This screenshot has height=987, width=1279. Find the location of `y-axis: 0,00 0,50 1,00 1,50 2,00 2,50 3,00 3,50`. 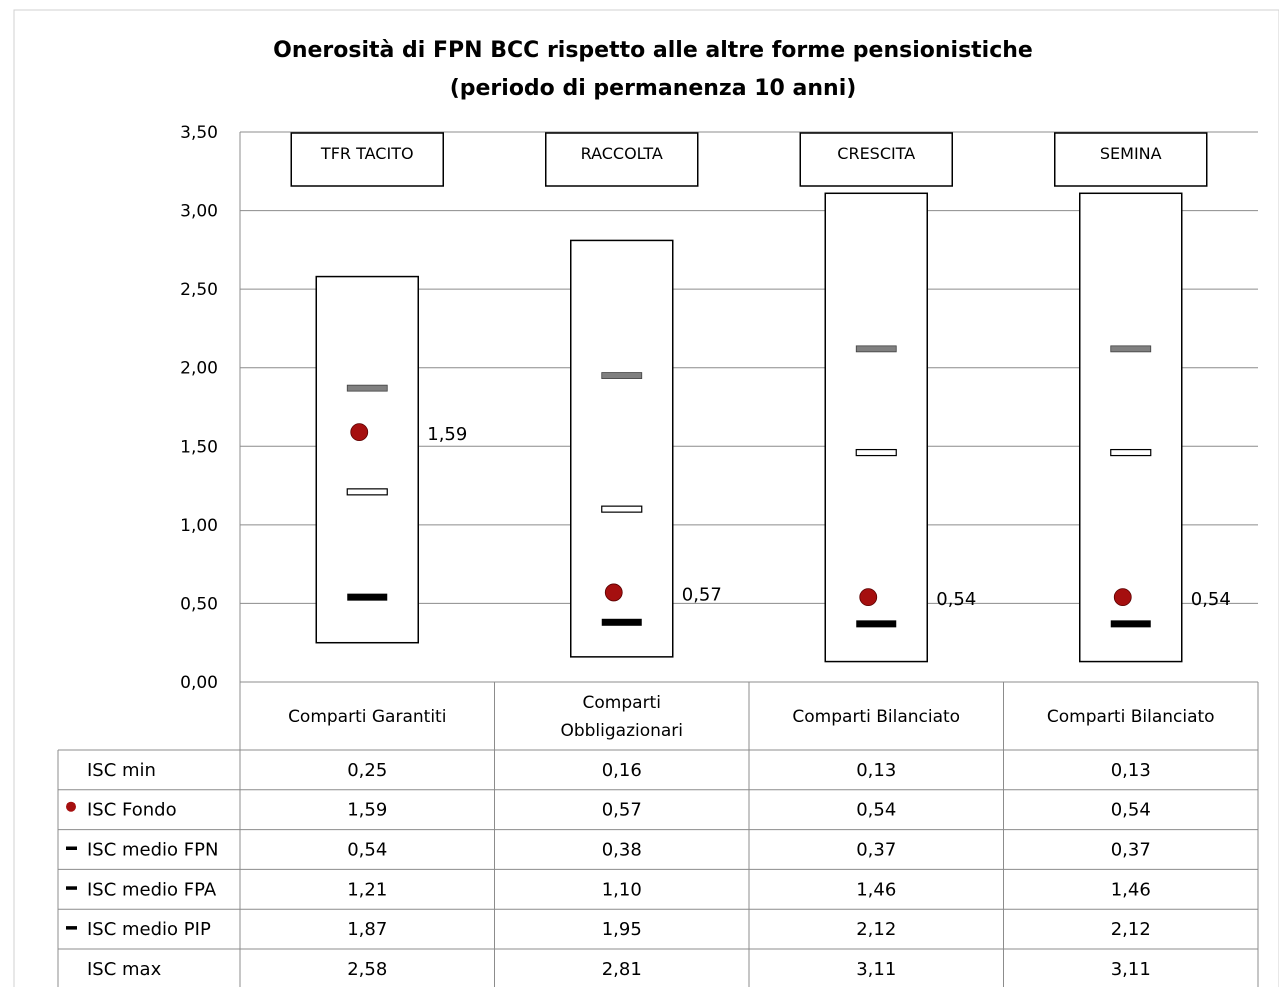

y-axis: 0,00 0,50 1,00 1,50 2,00 2,50 3,00 3,50 is located at coordinates (199, 408).